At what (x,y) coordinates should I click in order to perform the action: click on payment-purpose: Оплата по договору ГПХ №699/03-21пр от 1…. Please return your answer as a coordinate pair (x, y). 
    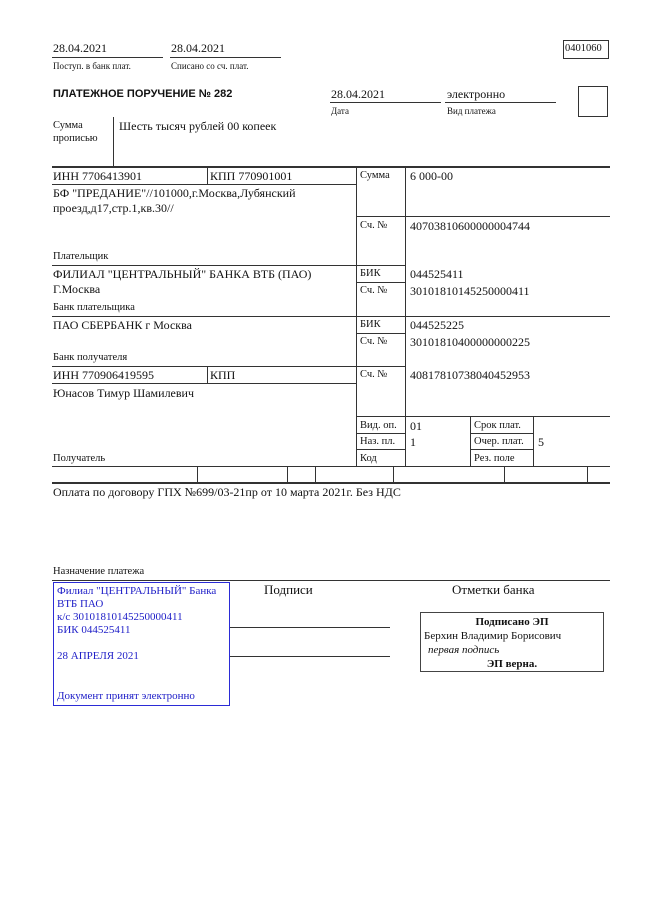
    Looking at the image, I should click on (227, 492).